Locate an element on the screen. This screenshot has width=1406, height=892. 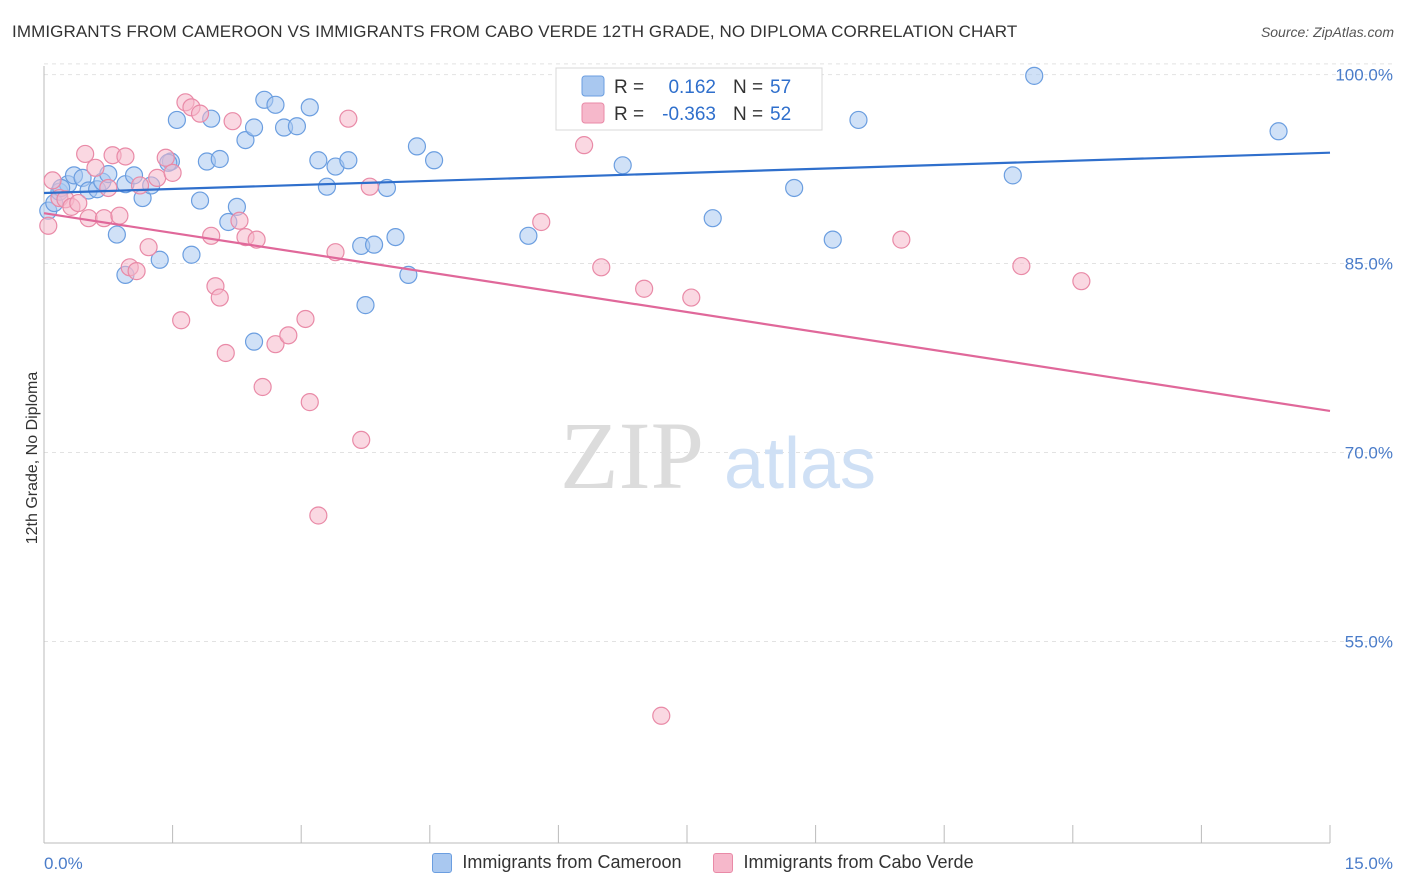
y-tick-label: 70.0% is located at coordinates (1369, 453).